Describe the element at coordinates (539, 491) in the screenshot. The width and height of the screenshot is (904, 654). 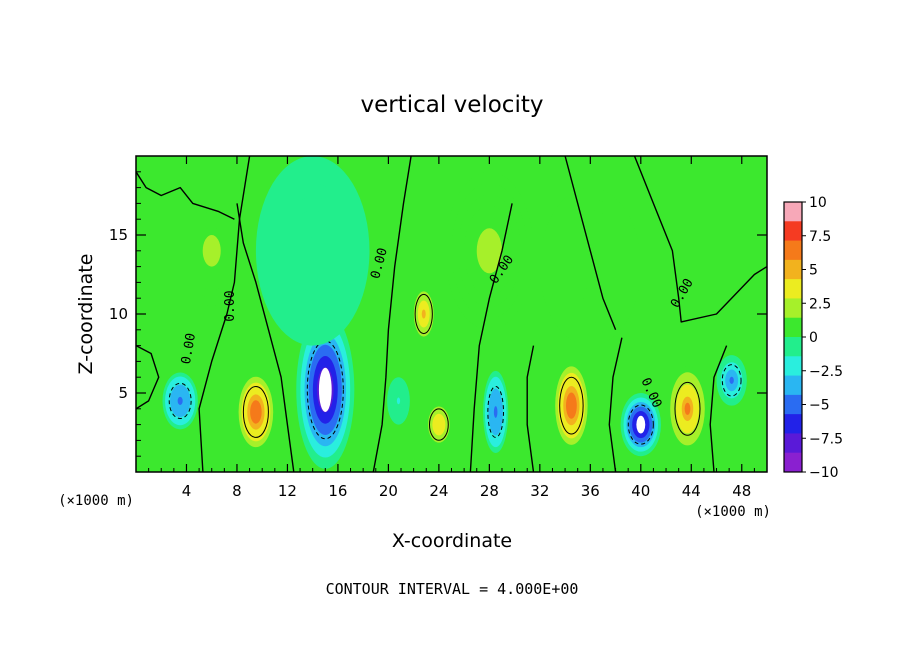
I see `x-tick-label: 32` at that location.